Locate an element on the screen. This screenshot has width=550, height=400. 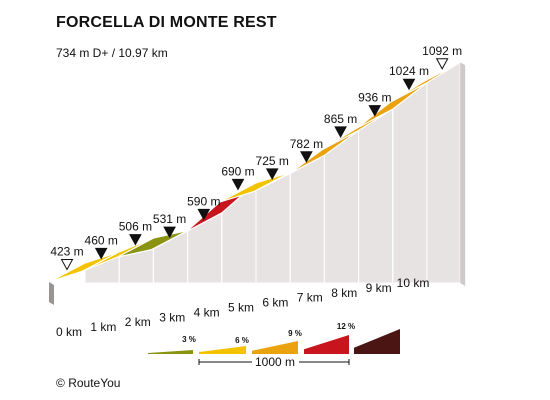
scale-label: 1000 m is located at coordinates (275, 362).